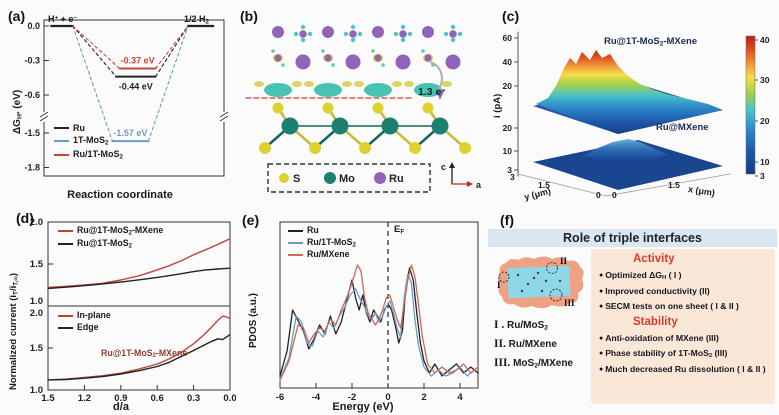  Describe the element at coordinates (133, 310) in the screenshot. I see `panel-d-chart: 2.01.51.02.01.51.01.5 1.2 0.9 0.6 0.3 0.0` at that location.